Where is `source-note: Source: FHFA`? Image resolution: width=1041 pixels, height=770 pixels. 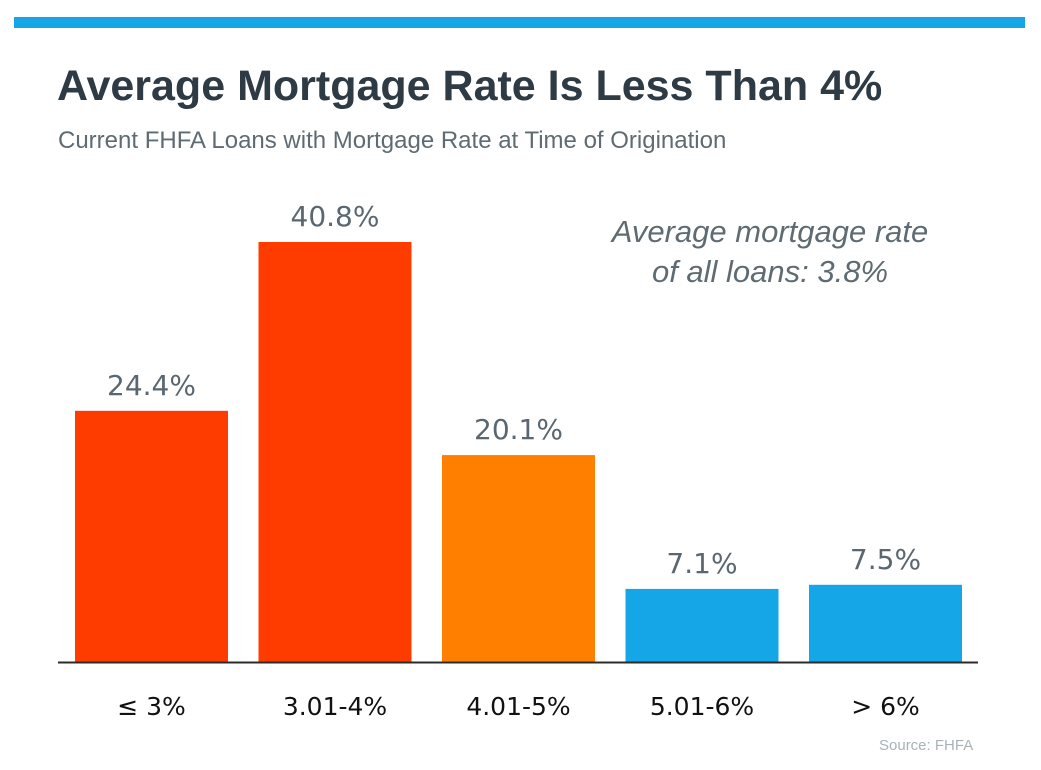 source-note: Source: FHFA is located at coordinates (926, 745).